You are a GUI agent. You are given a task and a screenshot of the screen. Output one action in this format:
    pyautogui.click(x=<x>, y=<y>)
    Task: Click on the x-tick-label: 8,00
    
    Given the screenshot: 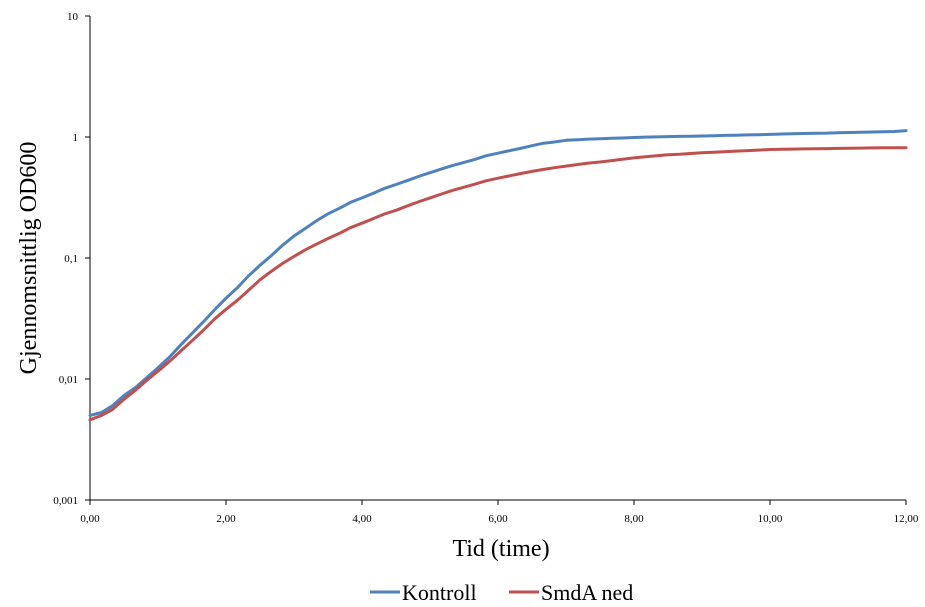 What is the action you would take?
    pyautogui.click(x=634, y=519)
    